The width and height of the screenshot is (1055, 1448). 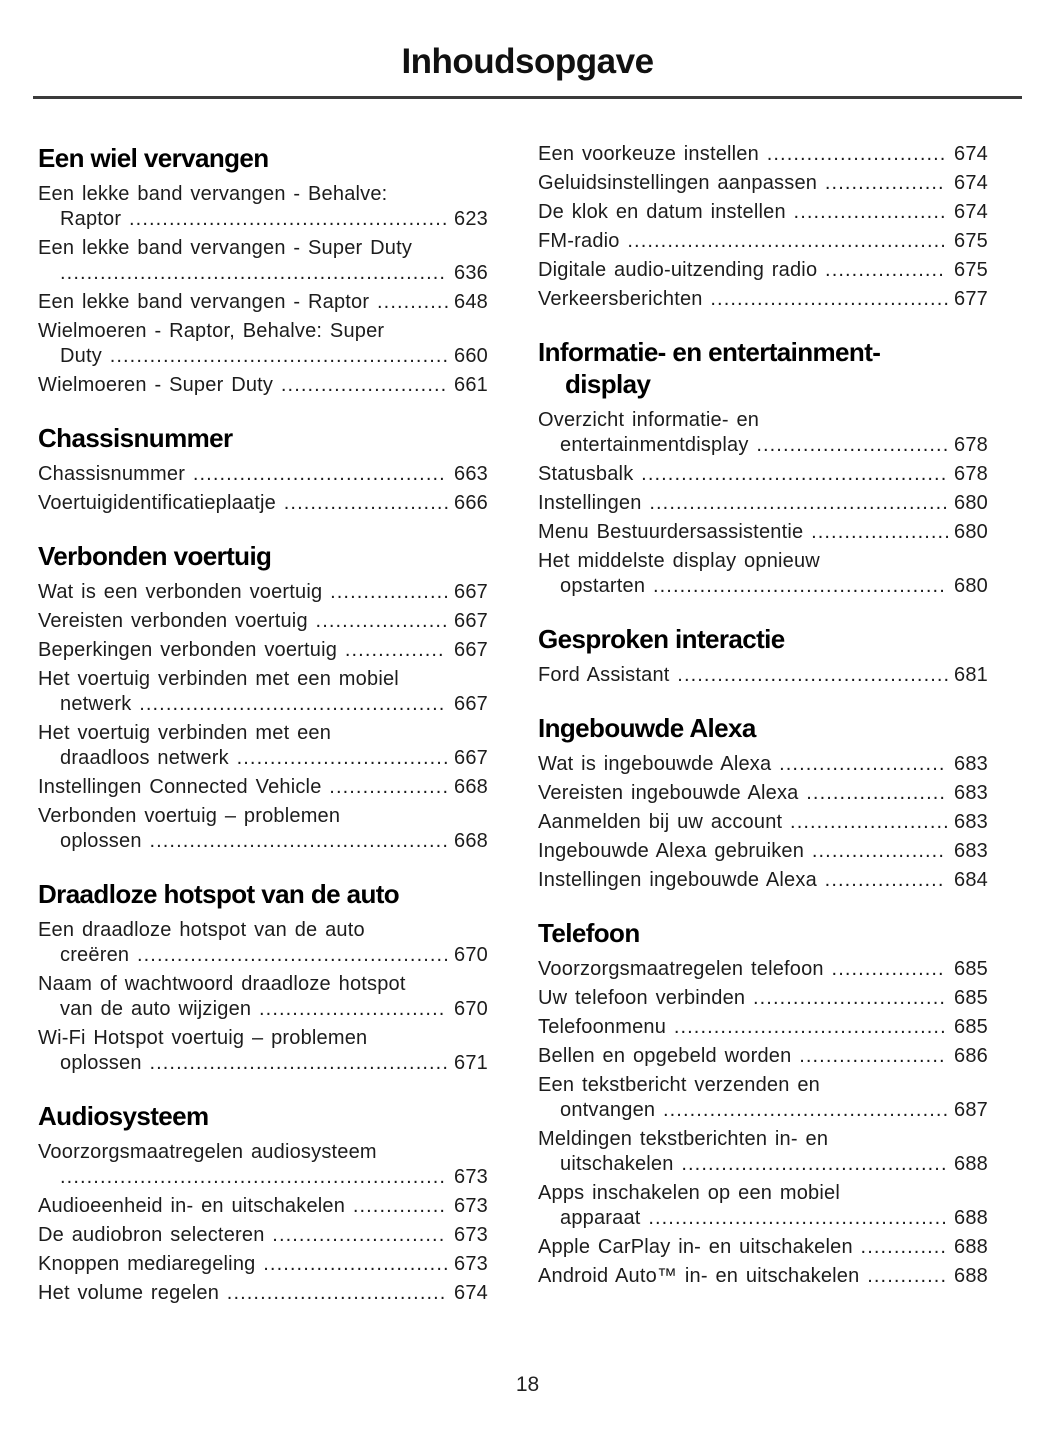 What do you see at coordinates (189, 828) in the screenshot?
I see `toc-entry-label: Verbonden voertuig – problemen oplossen` at bounding box center [189, 828].